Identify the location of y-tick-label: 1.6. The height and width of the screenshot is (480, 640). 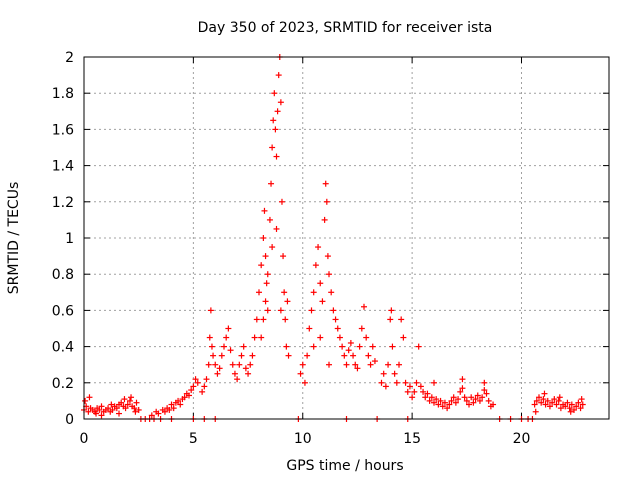
(63, 130).